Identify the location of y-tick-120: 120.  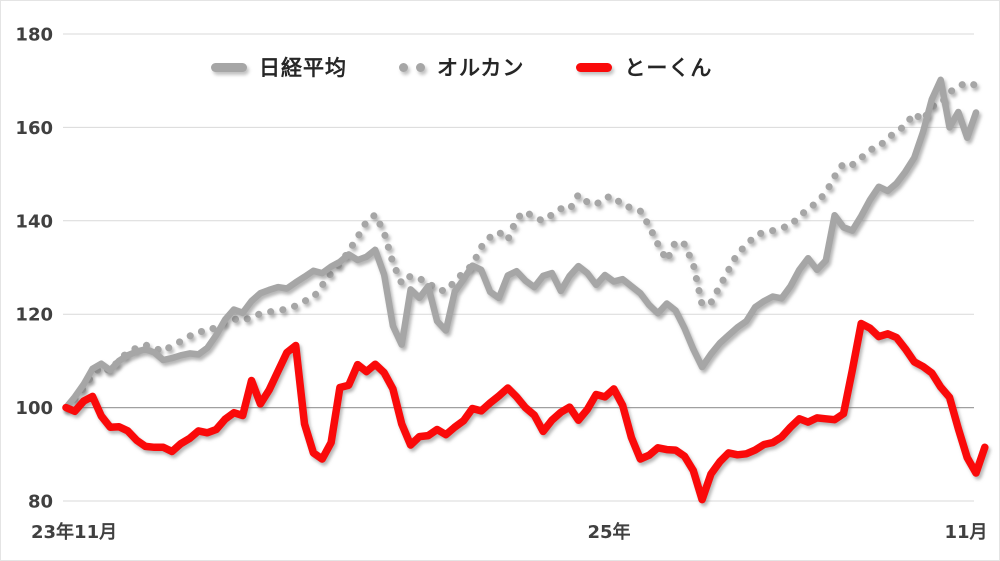
(34, 315).